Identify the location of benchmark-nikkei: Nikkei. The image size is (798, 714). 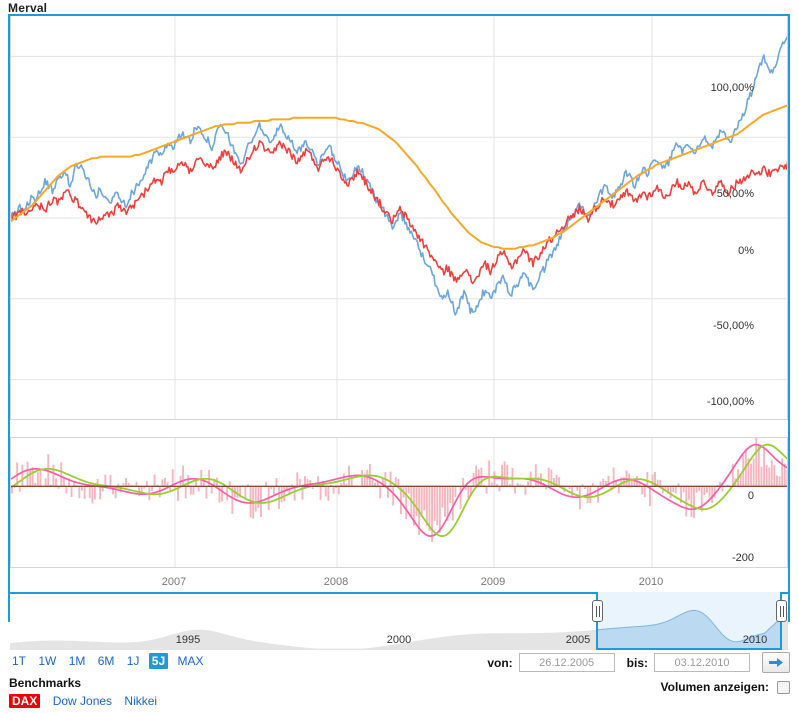
(141, 701).